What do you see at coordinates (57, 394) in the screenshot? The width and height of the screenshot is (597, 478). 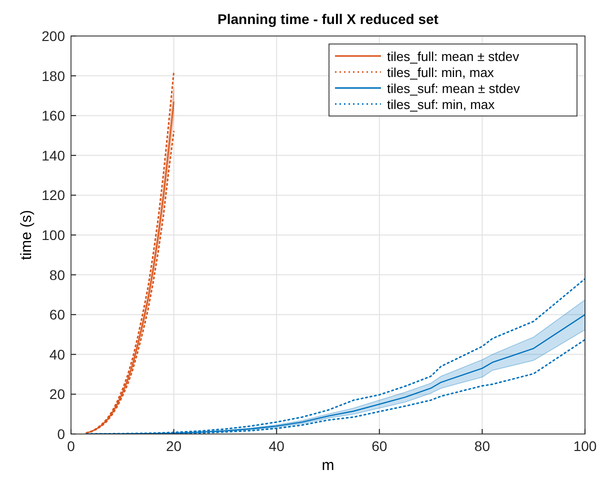 I see `y-tick-label: 20` at bounding box center [57, 394].